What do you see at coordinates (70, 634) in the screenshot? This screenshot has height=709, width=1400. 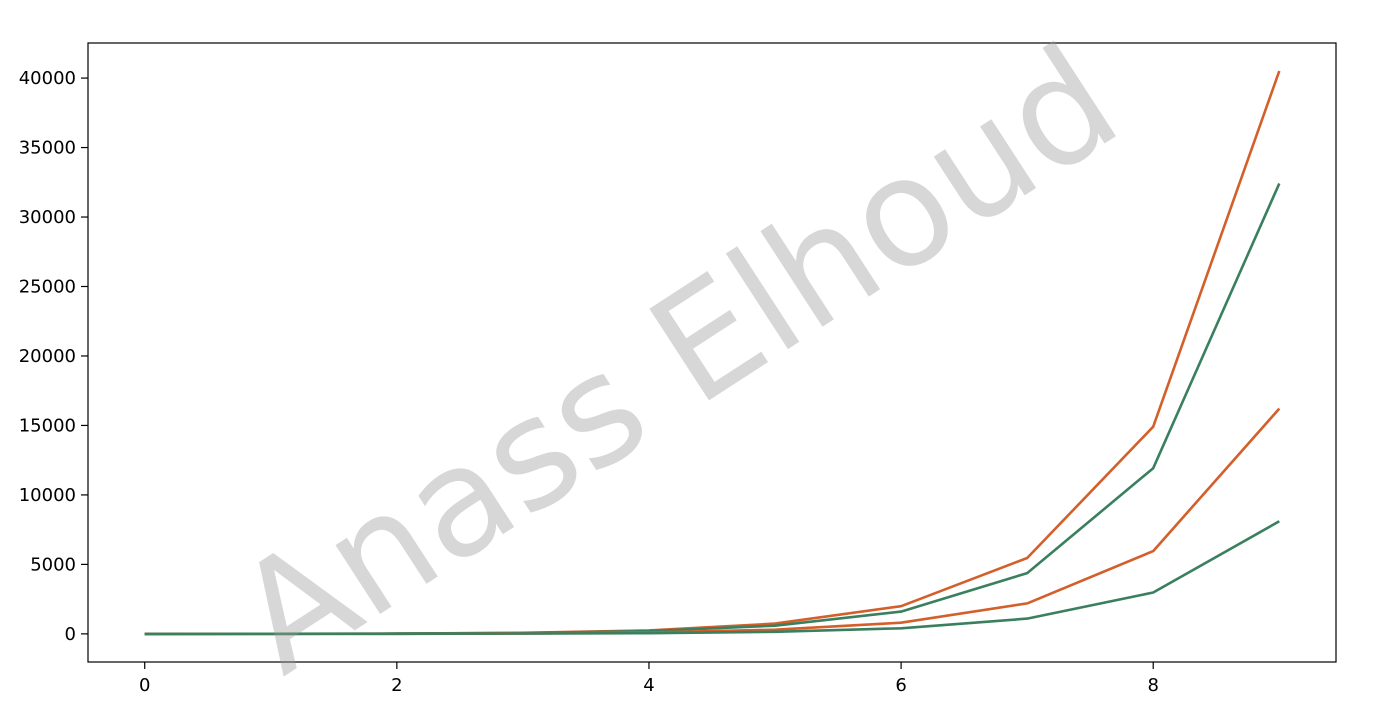 I see `y-tick-label: 0` at bounding box center [70, 634].